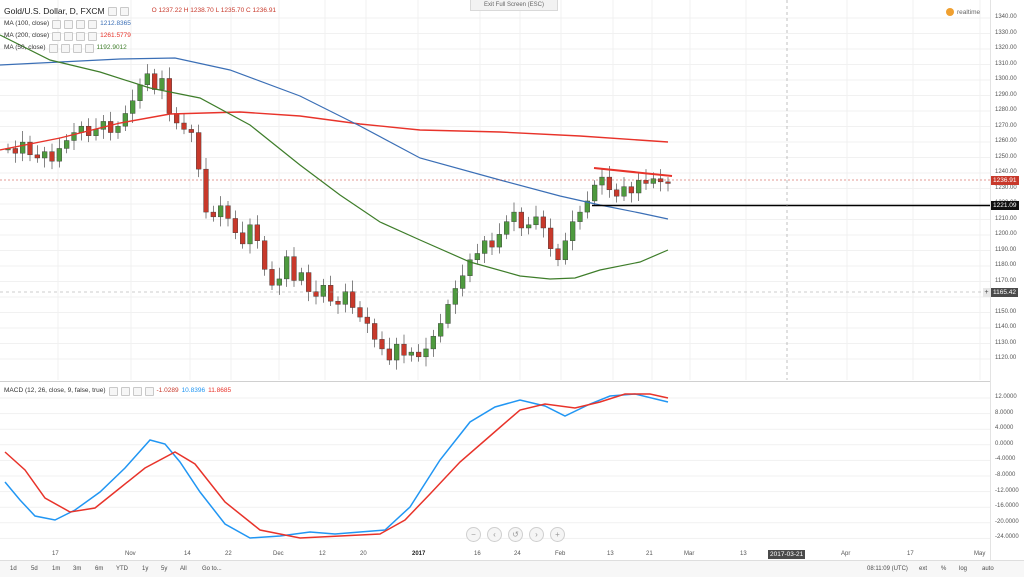 Image resolution: width=1024 pixels, height=577 pixels. Describe the element at coordinates (112, 11) in the screenshot. I see `legend-eye-icon` at that location.